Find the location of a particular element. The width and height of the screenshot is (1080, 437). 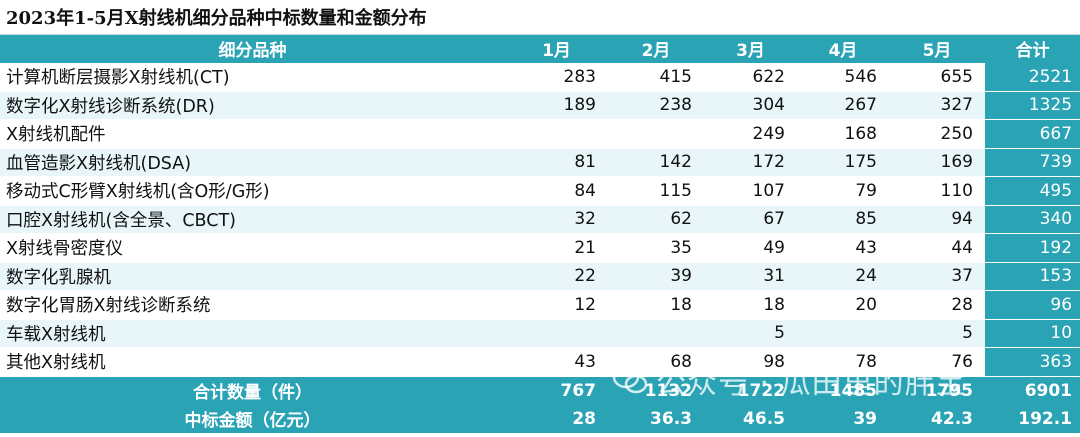

summary-month-1: 28 is located at coordinates (556, 418).